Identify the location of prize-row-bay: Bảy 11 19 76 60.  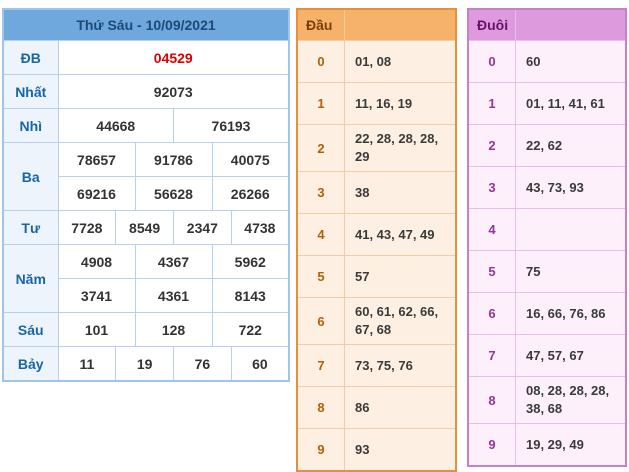
(146, 364).